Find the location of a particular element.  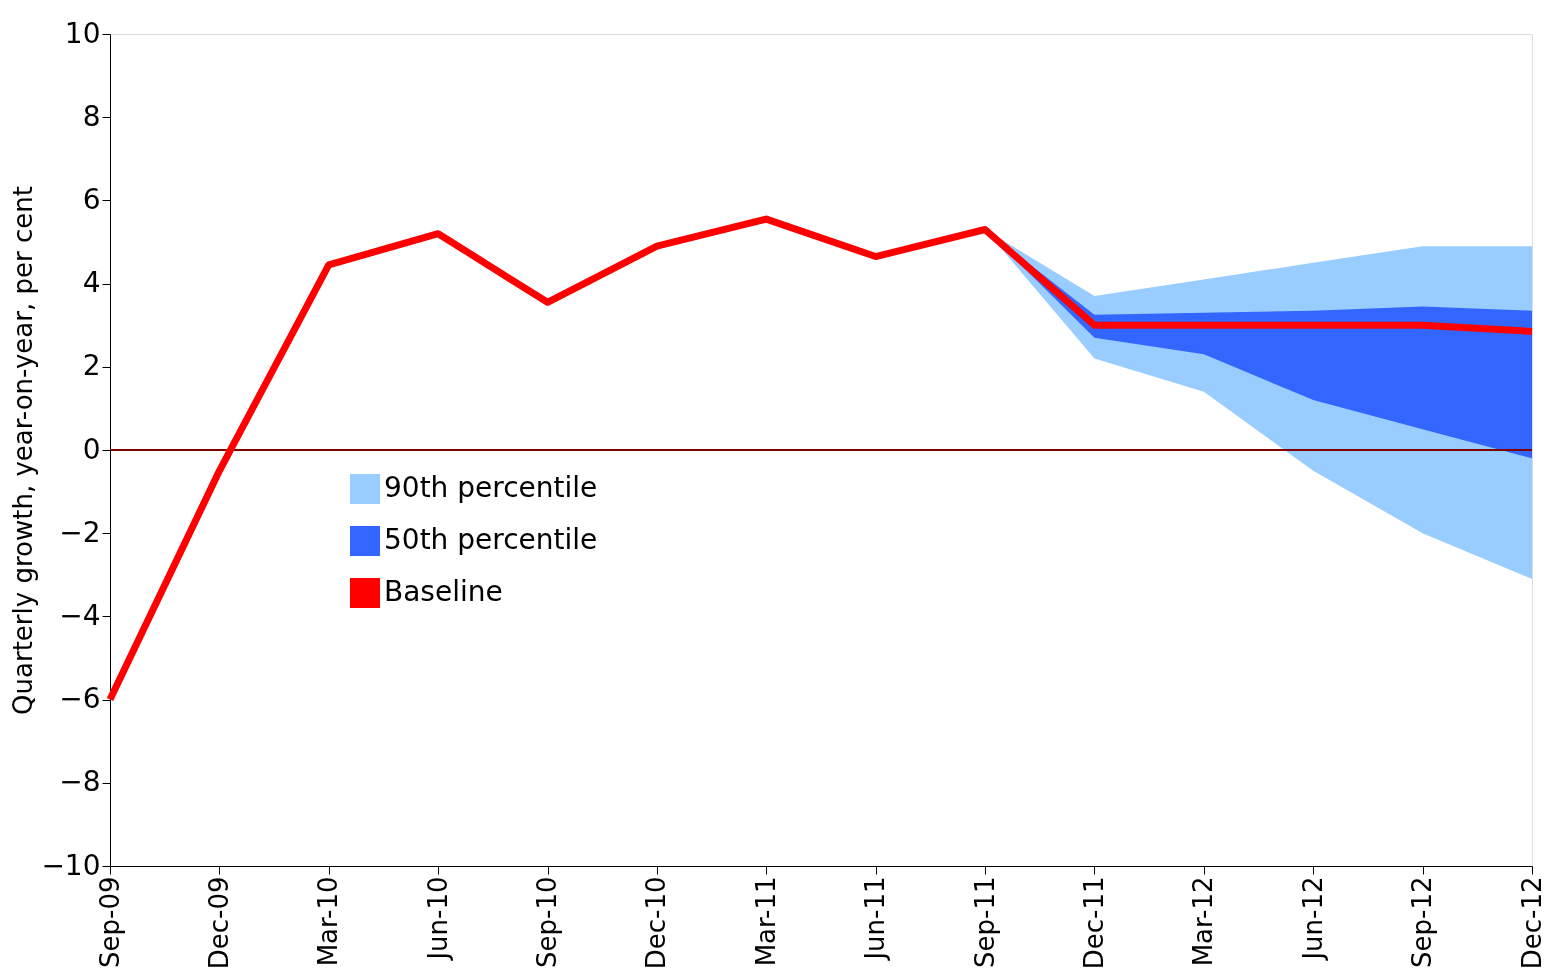

y-tick-label: 4 is located at coordinates (91, 283).